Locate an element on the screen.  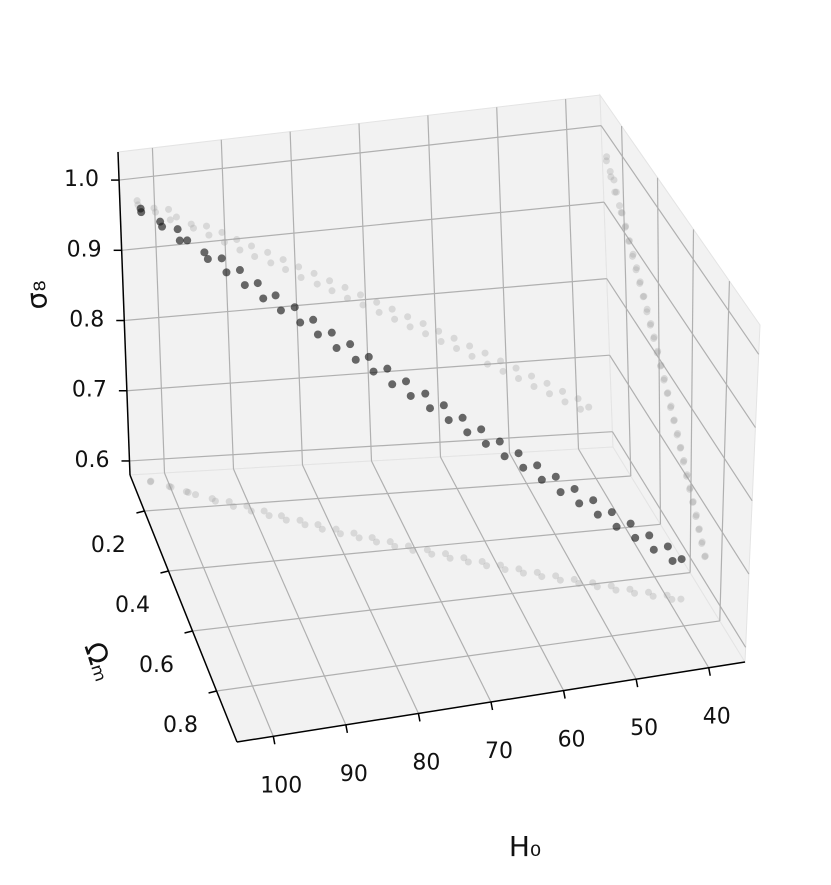
y-axis-label: Ωₘ is located at coordinates (99, 661).